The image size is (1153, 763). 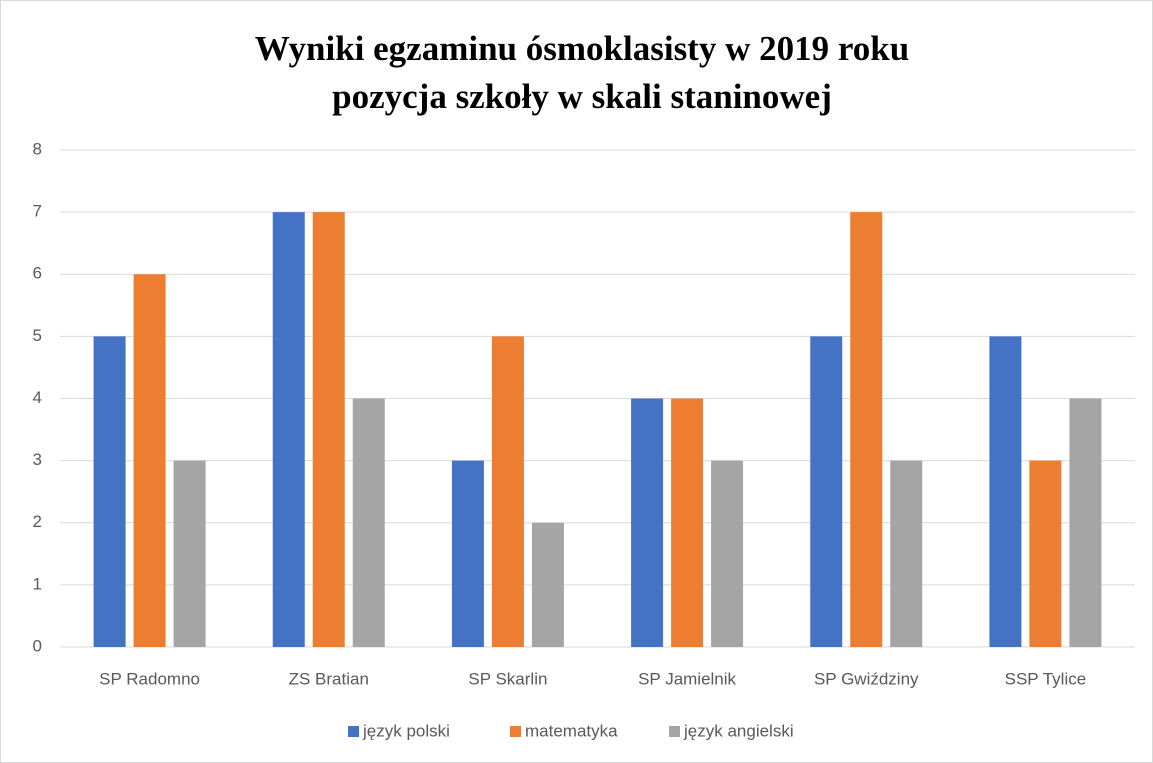 What do you see at coordinates (37, 645) in the screenshot?
I see `y-tick-label: 0` at bounding box center [37, 645].